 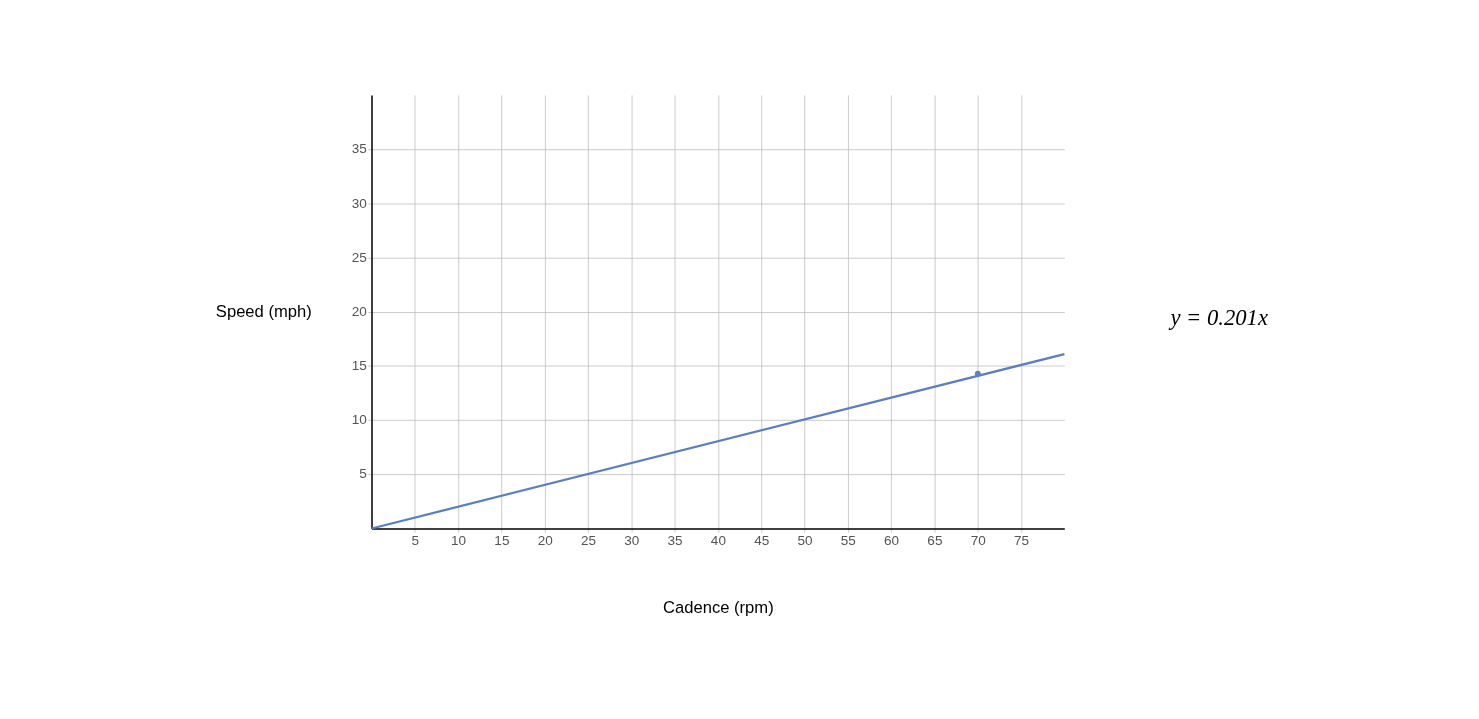 I want to click on x-tick-label: 35, so click(x=675, y=540).